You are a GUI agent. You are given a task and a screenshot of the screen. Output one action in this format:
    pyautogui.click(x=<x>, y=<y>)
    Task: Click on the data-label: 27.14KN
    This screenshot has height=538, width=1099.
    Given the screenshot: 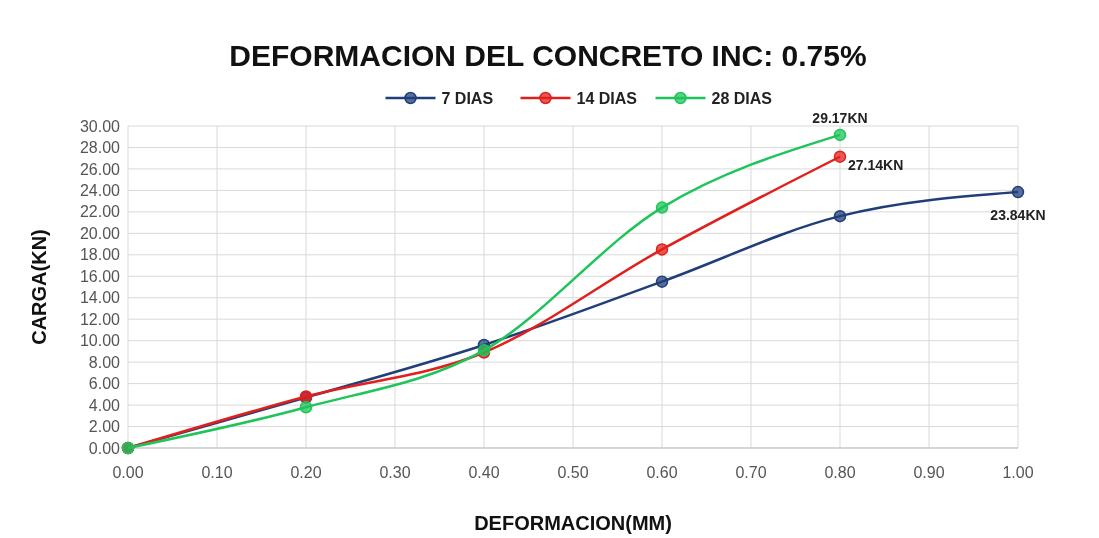 What is the action you would take?
    pyautogui.click(x=876, y=164)
    